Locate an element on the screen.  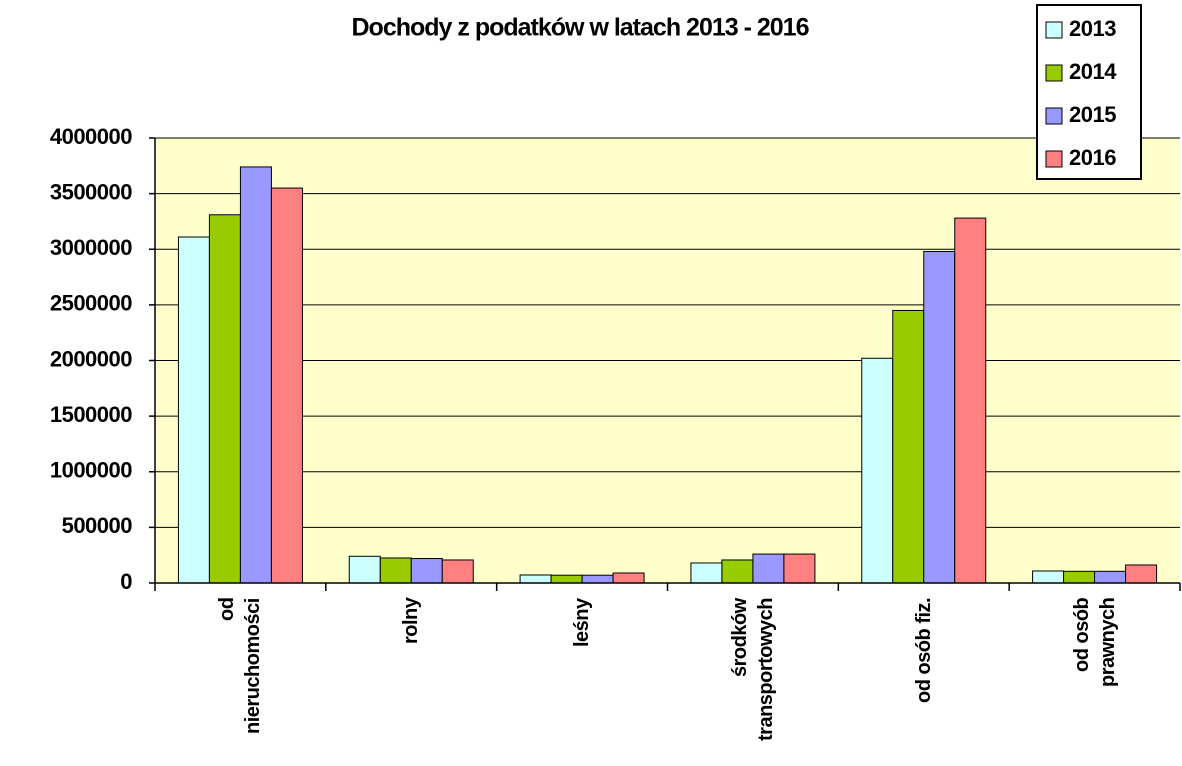
y-tick-label: 2500000 is located at coordinates (91, 303).